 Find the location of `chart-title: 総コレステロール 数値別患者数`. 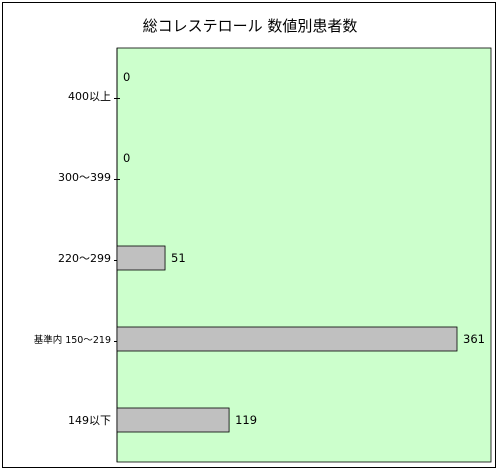

chart-title: 総コレステロール 数値別患者数 is located at coordinates (250, 26).